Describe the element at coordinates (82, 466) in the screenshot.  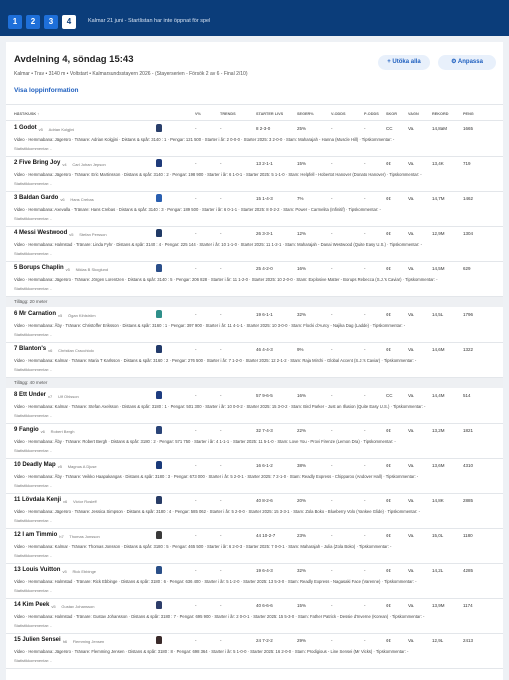
I see `driver-name: Magnus A Djuse` at that location.